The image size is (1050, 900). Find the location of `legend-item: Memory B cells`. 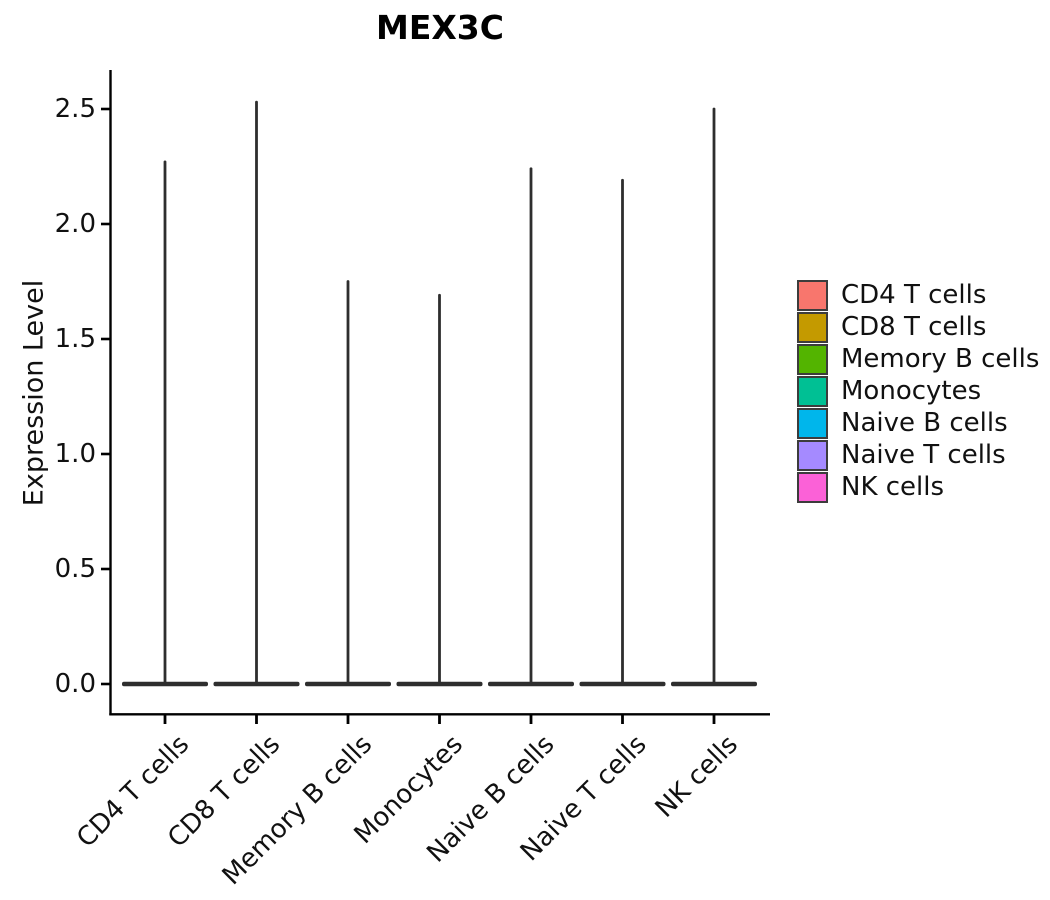

legend-item: Memory B cells is located at coordinates (918, 359).